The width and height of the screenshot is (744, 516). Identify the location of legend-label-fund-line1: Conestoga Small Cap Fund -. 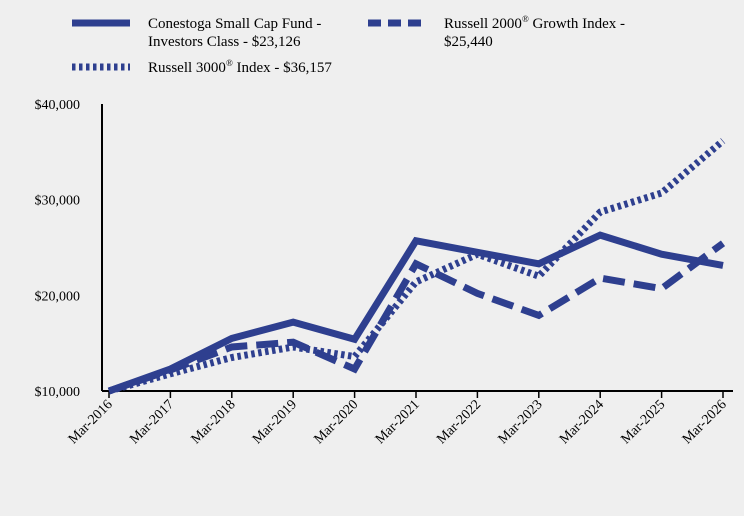
(234, 24).